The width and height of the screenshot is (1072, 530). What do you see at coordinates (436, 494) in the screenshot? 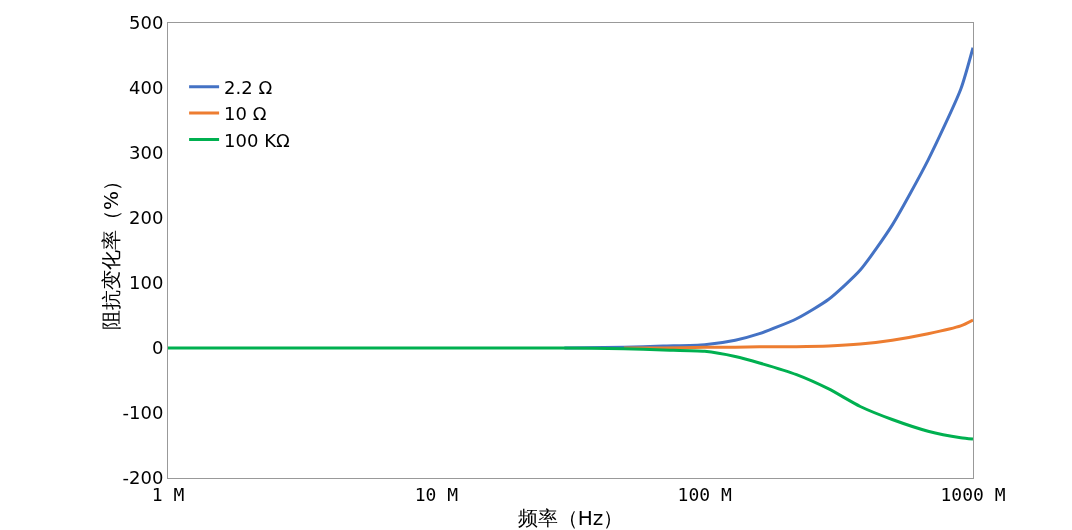
I see `x-tick-label: 10 M` at bounding box center [436, 494].